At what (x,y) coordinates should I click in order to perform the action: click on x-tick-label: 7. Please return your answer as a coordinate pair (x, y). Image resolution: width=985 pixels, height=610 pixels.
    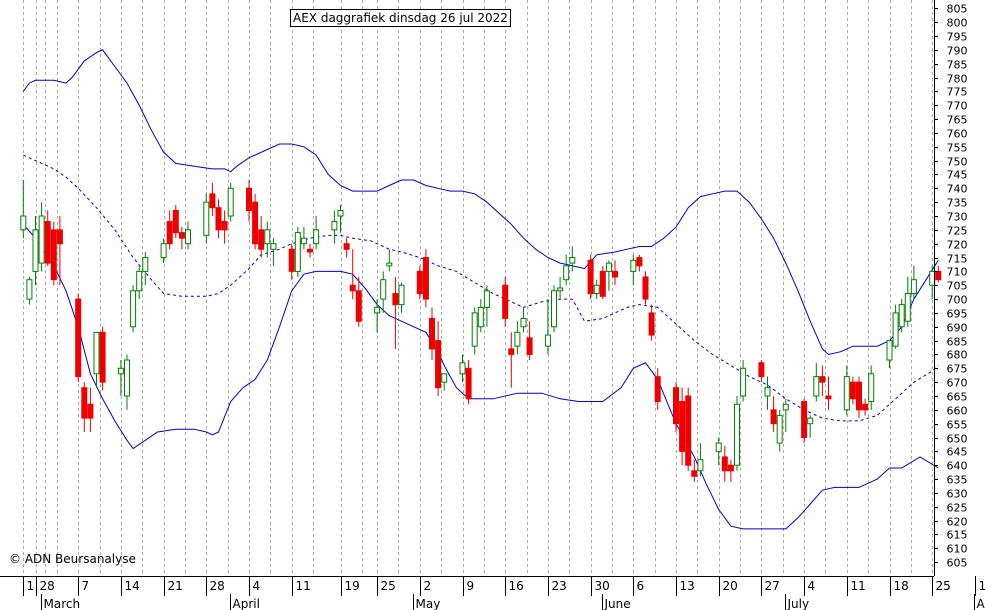
    Looking at the image, I should click on (86, 586).